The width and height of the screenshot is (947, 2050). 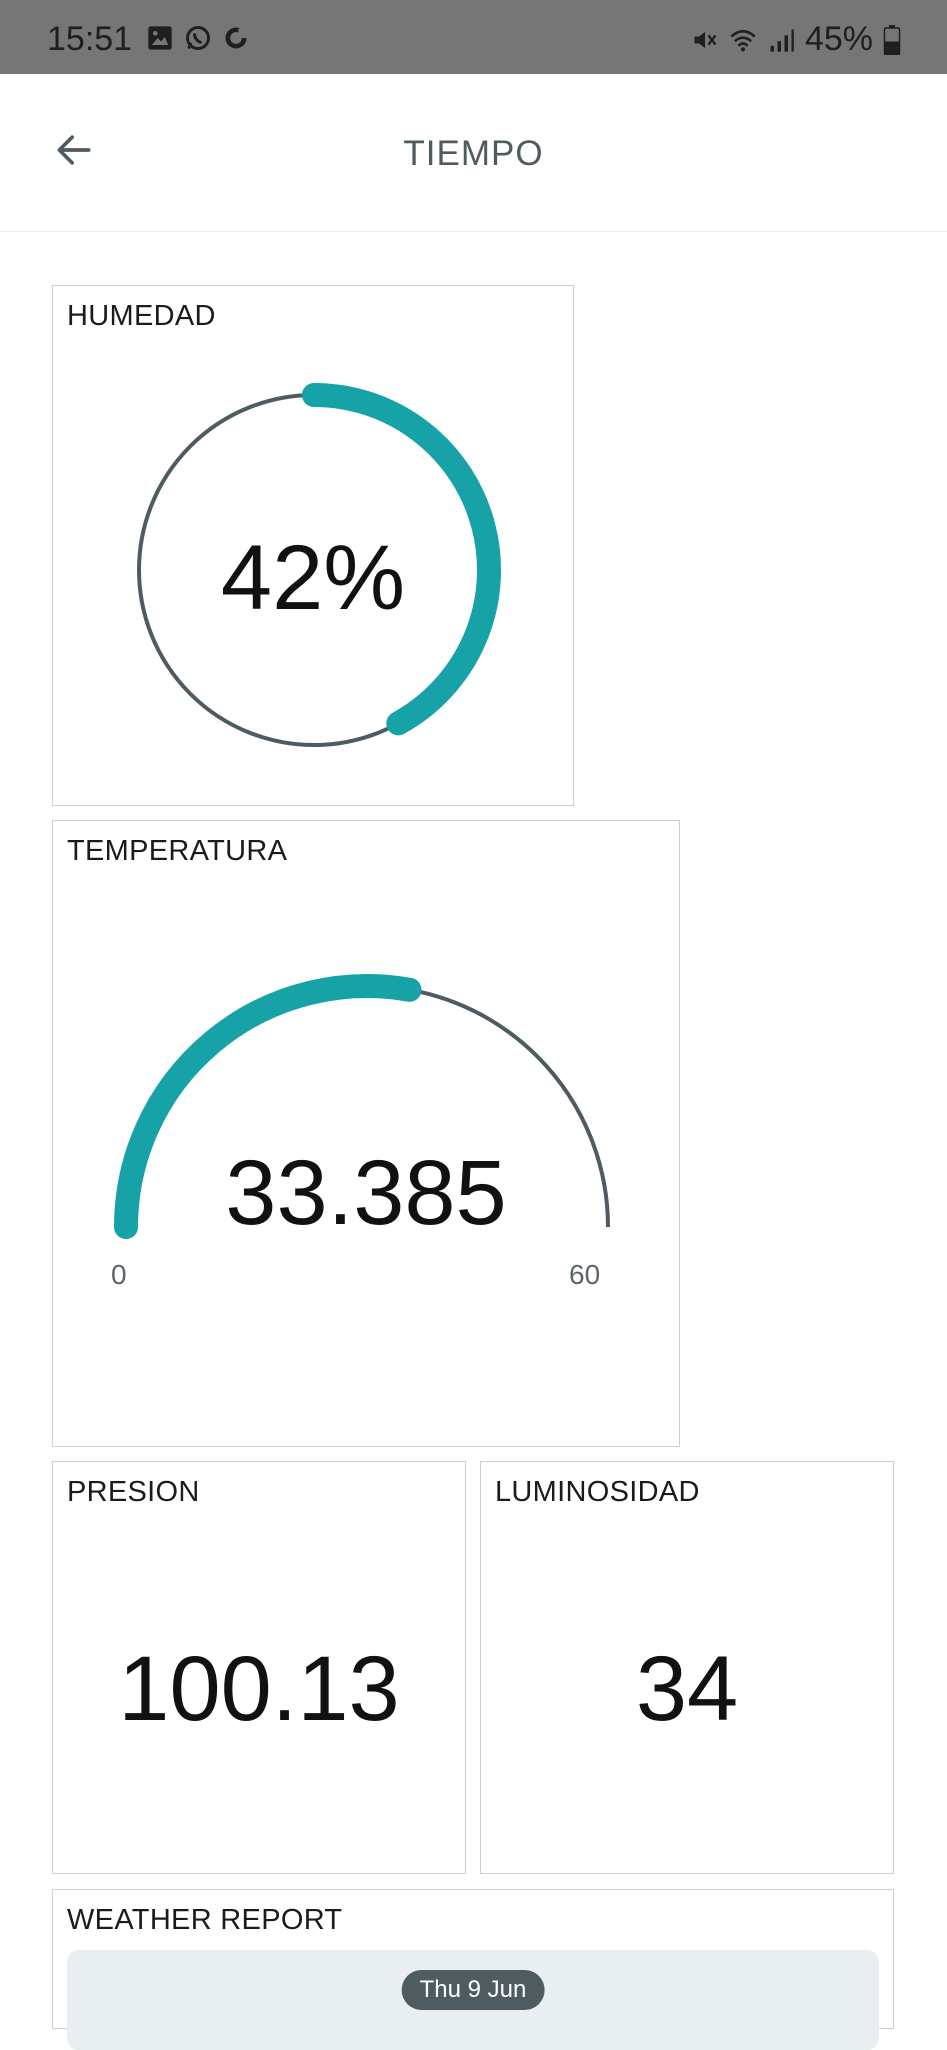 What do you see at coordinates (892, 39) in the screenshot?
I see `battery-icon` at bounding box center [892, 39].